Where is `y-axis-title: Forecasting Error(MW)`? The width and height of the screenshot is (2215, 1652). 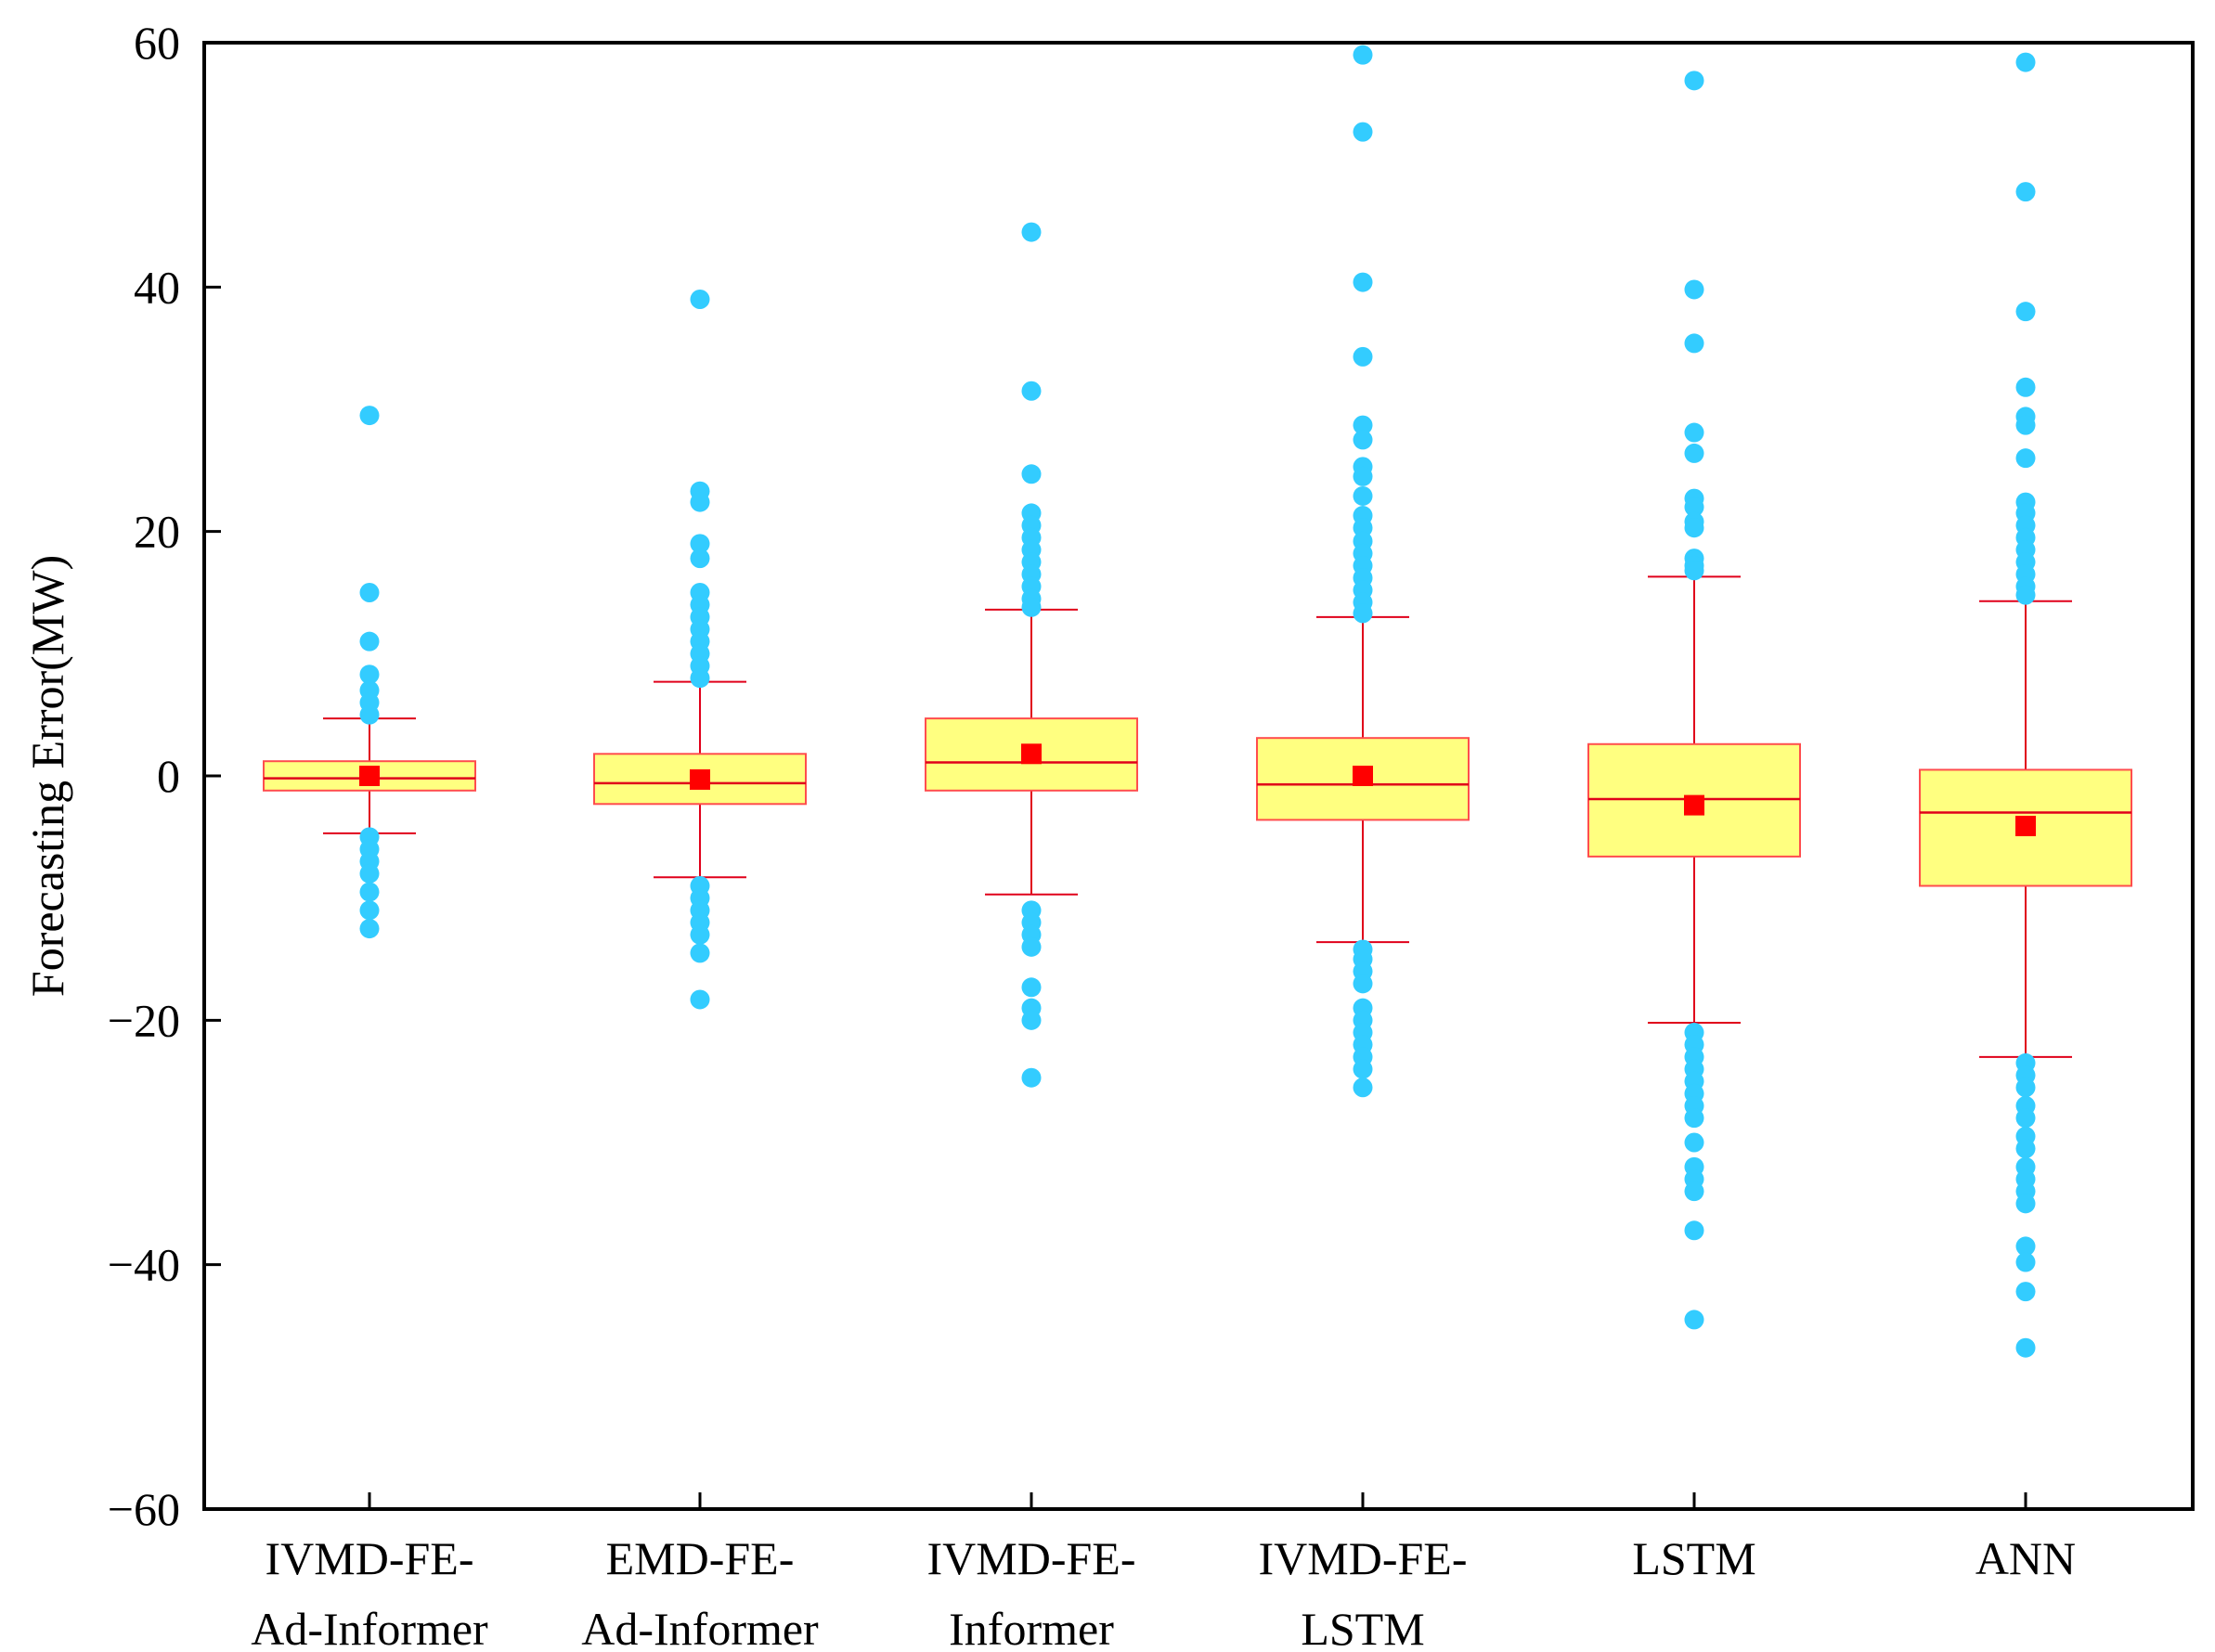 y-axis-title: Forecasting Error(MW) is located at coordinates (47, 776).